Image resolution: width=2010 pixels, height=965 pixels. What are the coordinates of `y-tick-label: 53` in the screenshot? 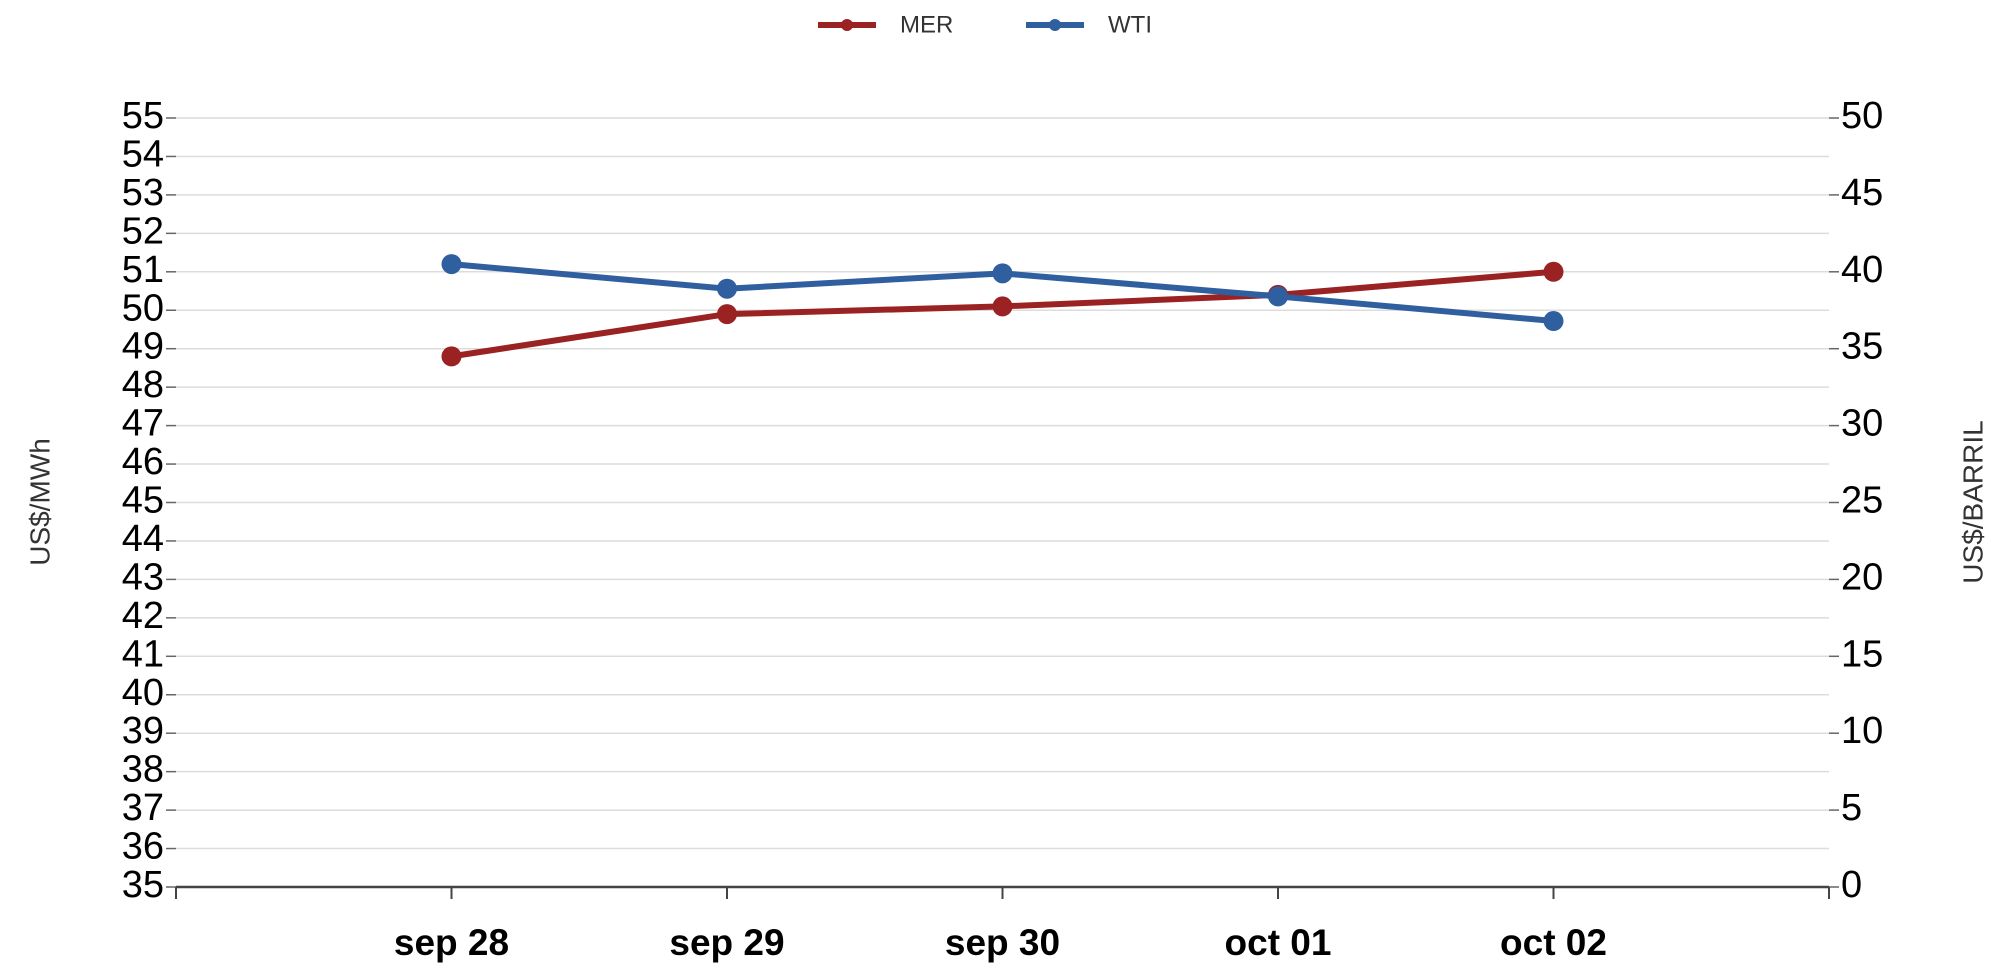 It's located at (143, 193).